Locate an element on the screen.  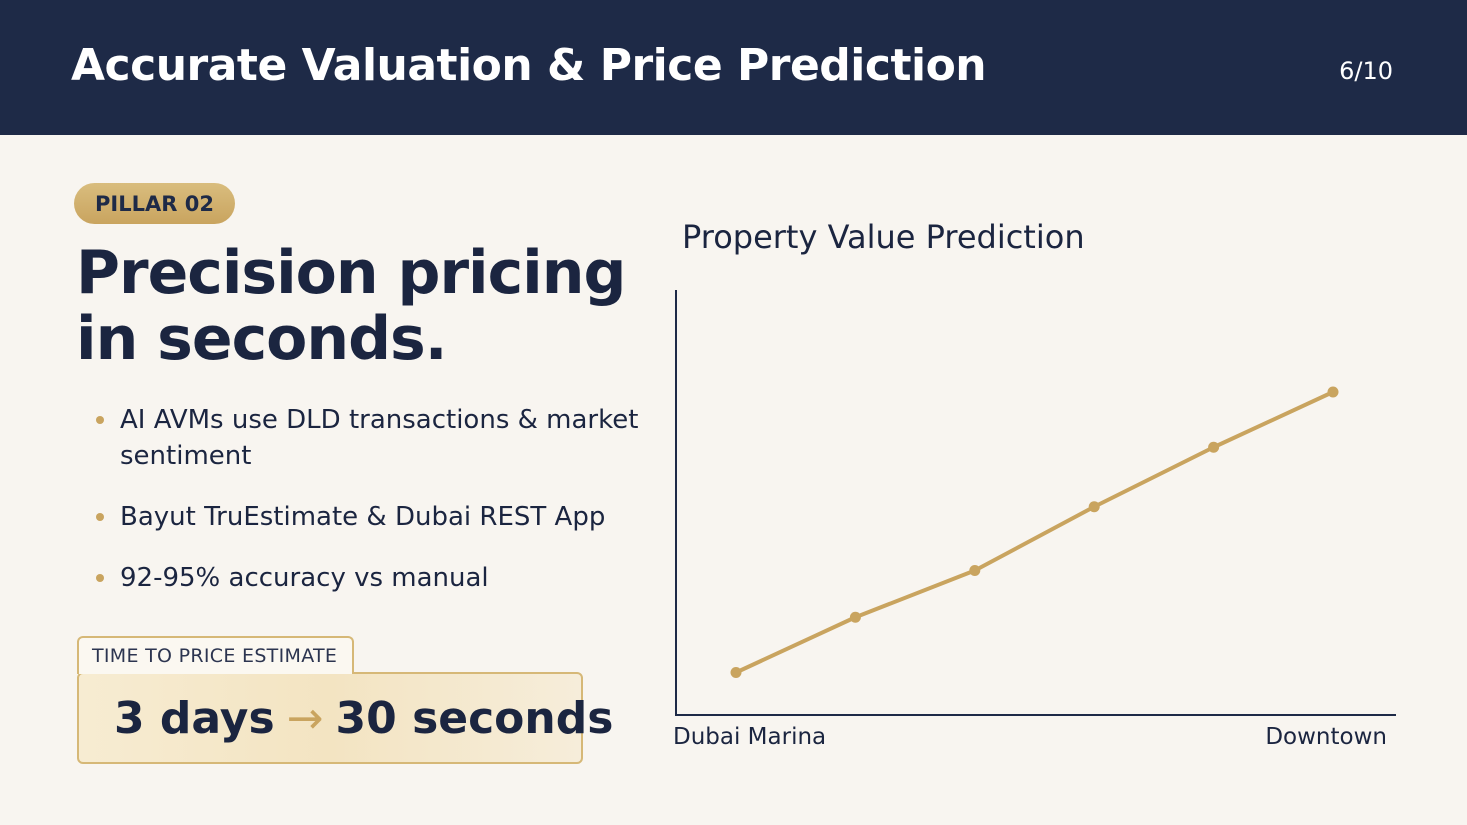
pillar-badge: PILLAR 02 is located at coordinates (154, 203).